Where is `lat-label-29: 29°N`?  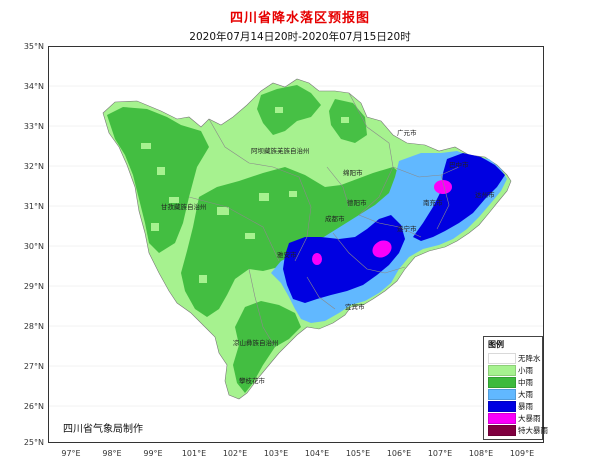
lat-label-29: 29°N is located at coordinates (33, 286).